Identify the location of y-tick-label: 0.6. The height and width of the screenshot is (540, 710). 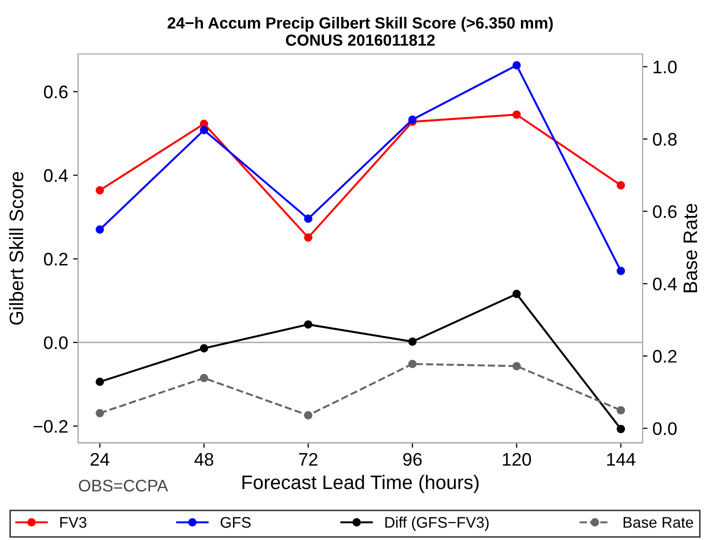
(56, 92).